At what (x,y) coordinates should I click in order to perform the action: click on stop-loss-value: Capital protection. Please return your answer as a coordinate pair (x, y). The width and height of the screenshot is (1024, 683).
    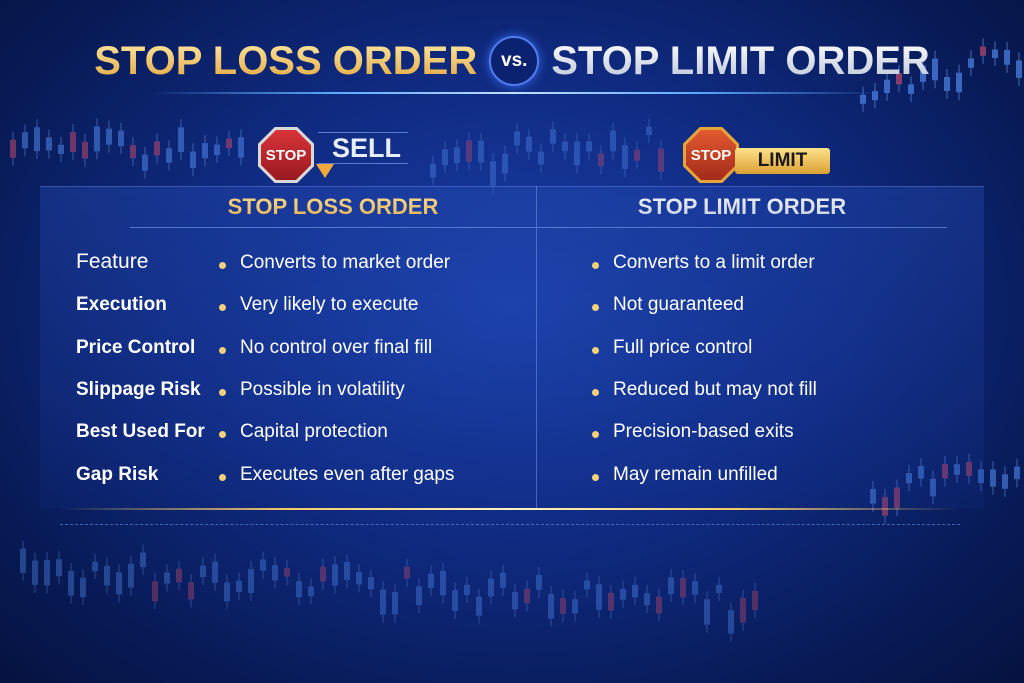
    Looking at the image, I should click on (314, 432).